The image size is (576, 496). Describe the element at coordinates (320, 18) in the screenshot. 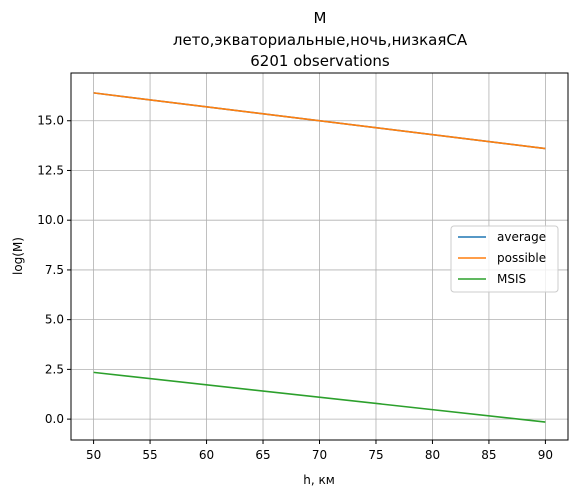

I see `chart-title-line-1: M` at that location.